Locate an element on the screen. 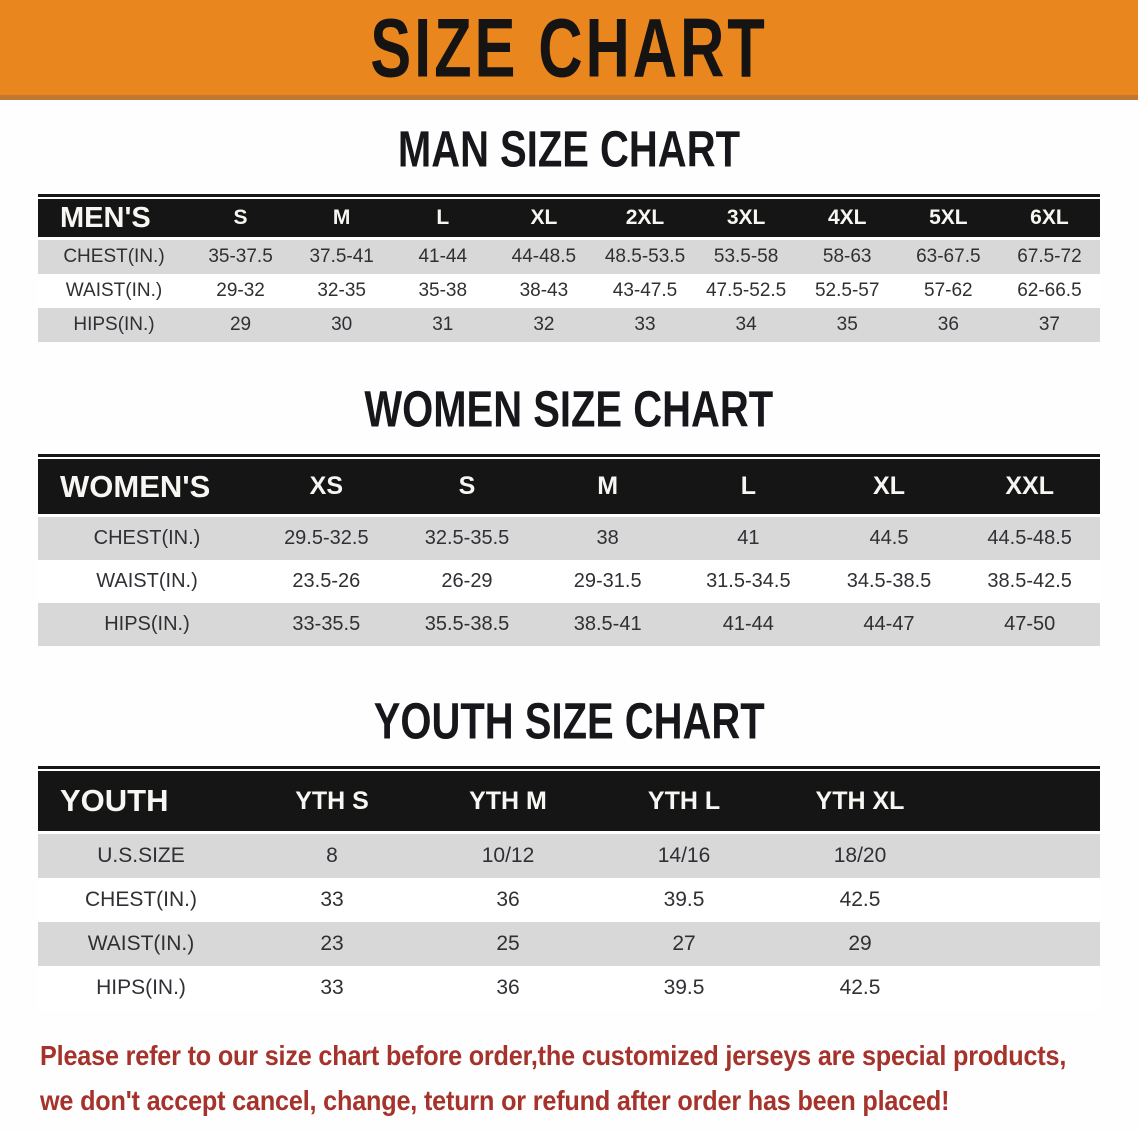 The width and height of the screenshot is (1138, 1132). women-cell-0-3: 41 is located at coordinates (748, 538).